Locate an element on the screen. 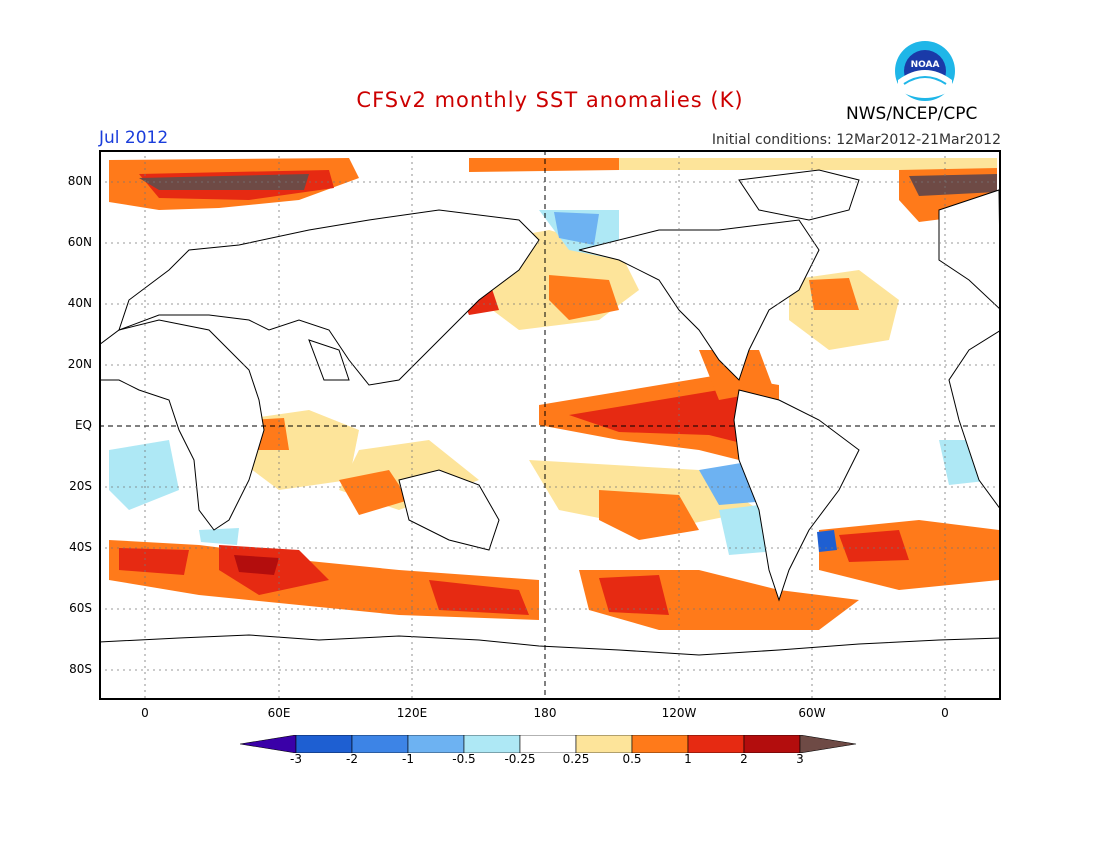 The height and width of the screenshot is (850, 1100). agency-label: NWS/NCEP/CPC is located at coordinates (912, 114).